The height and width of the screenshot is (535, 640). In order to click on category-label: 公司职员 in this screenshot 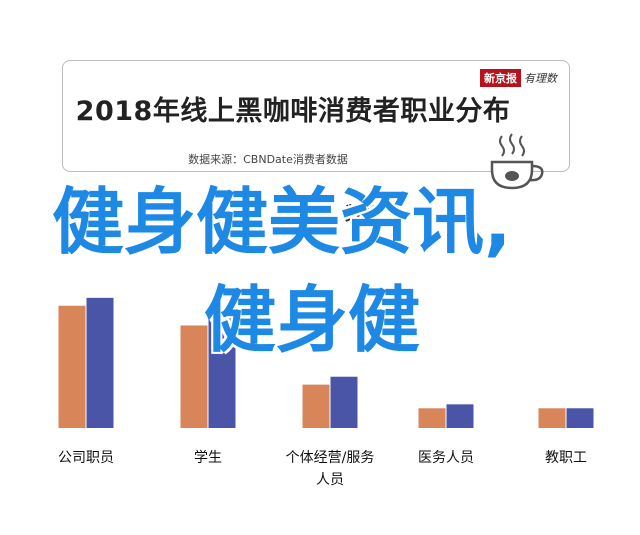, I will do `click(86, 458)`.